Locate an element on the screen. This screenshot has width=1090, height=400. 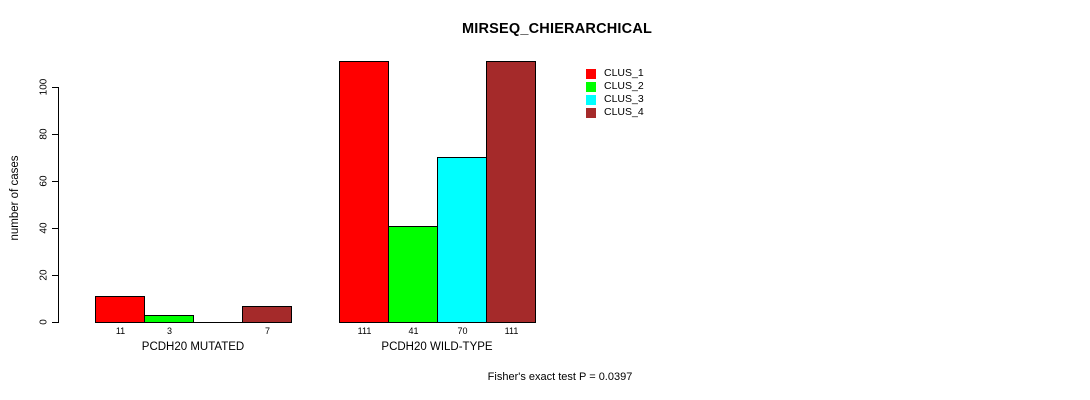
y-tick-label: 40 is located at coordinates (44, 228).